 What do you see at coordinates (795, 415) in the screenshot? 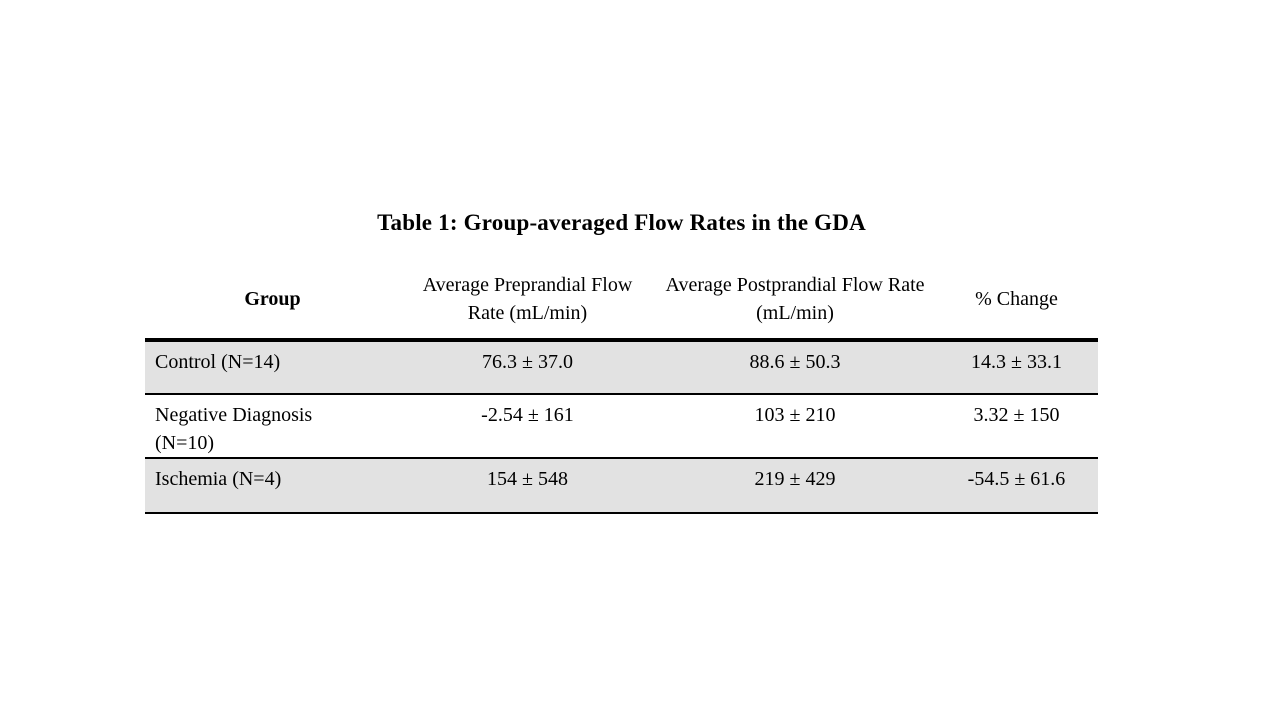
I see `cell-postprandial: 103 ± 210` at bounding box center [795, 415].